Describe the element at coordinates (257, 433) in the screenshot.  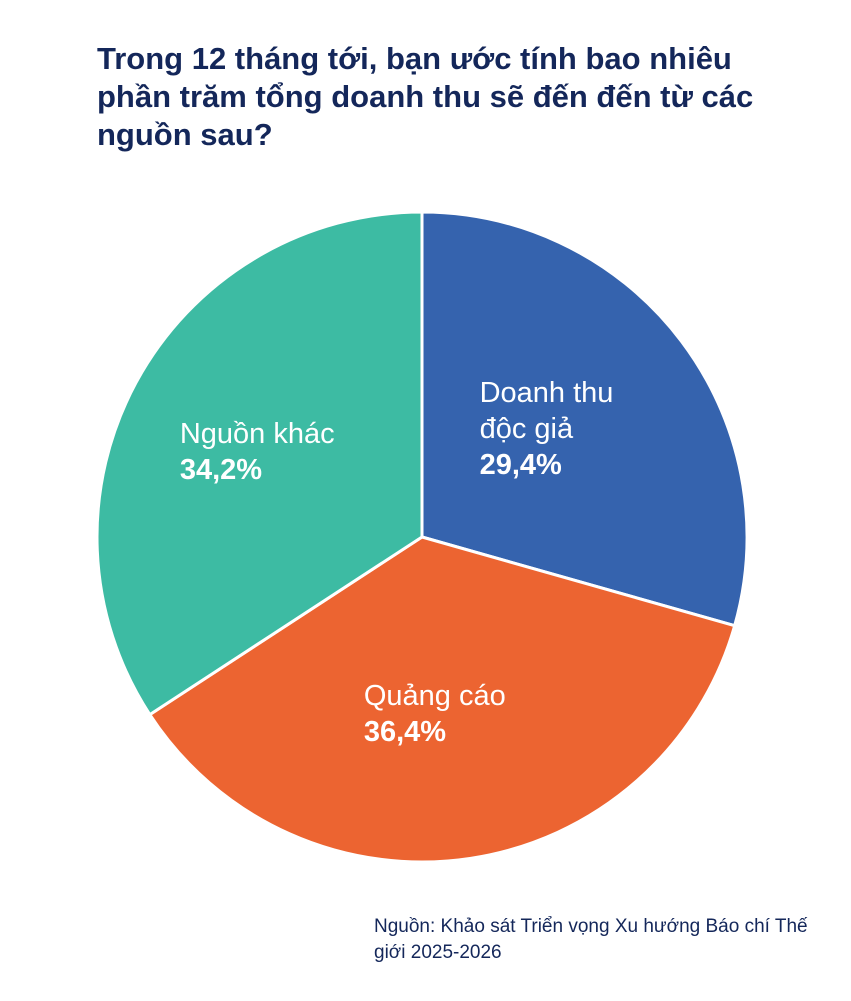
I see `slice-name: Nguồn khác` at that location.